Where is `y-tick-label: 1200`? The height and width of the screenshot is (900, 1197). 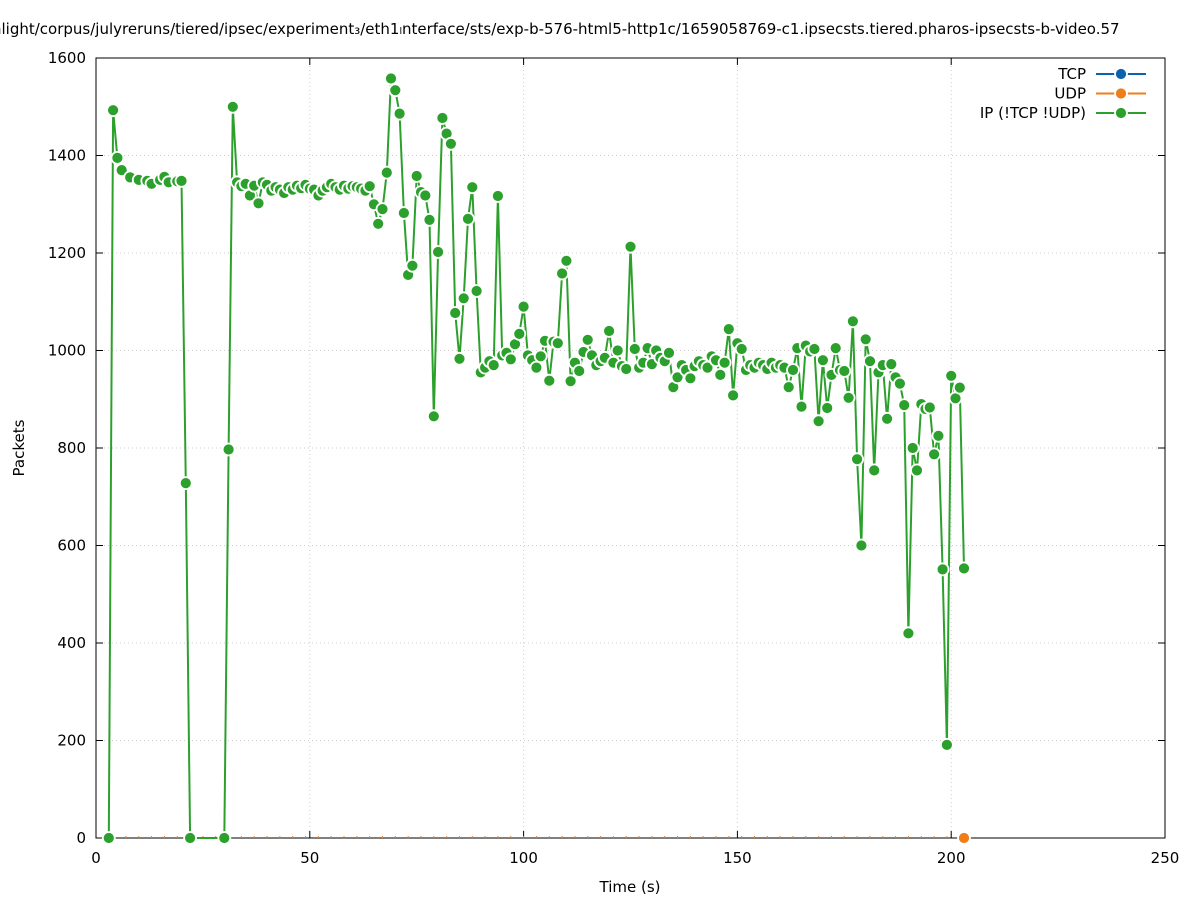 y-tick-label: 1200 is located at coordinates (67, 253).